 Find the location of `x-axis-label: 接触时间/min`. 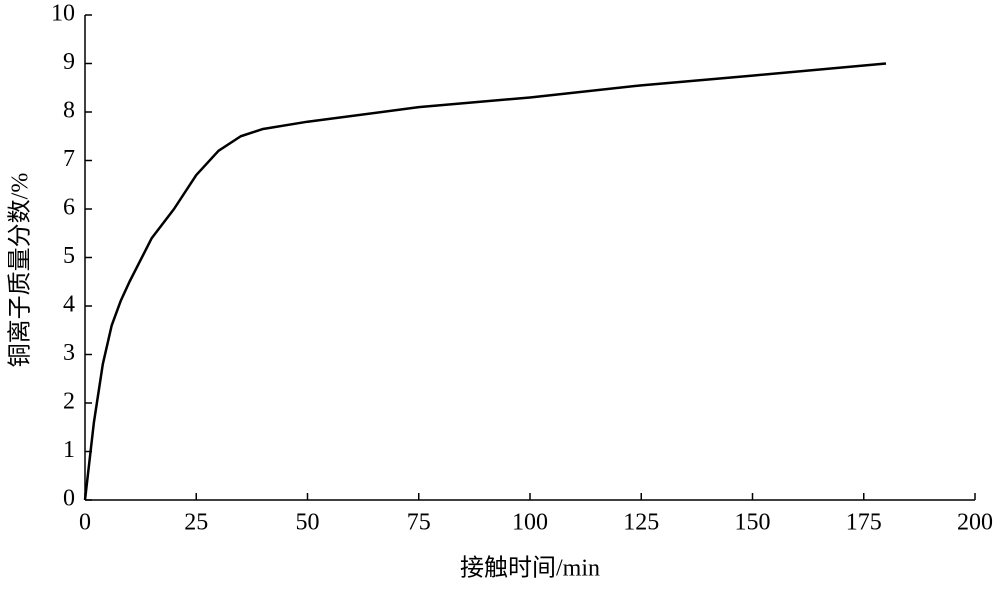

x-axis-label: 接触时间/min is located at coordinates (530, 568).